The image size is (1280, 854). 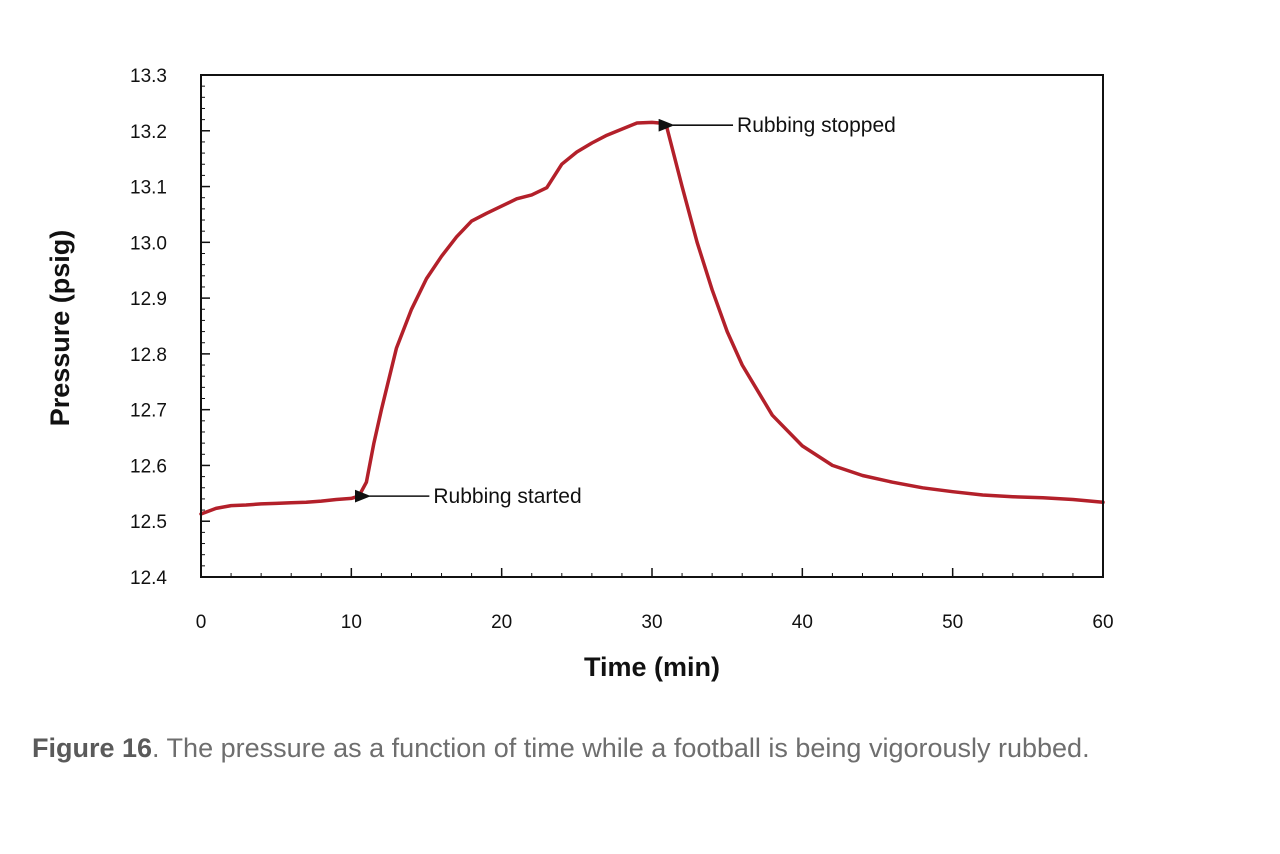 I want to click on y-tick-label: 13.3, so click(x=148, y=76).